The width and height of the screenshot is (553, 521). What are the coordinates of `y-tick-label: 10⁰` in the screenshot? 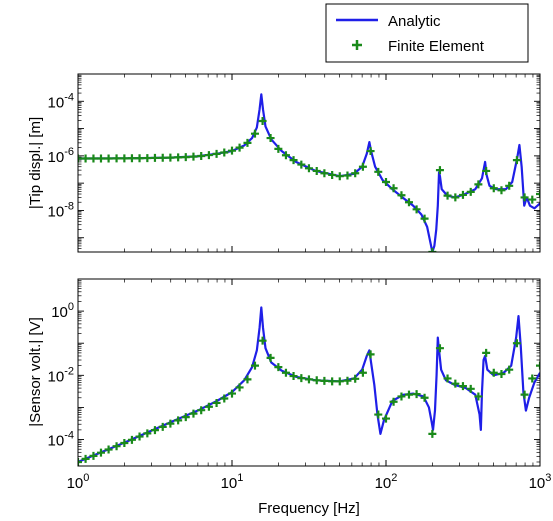 It's located at (62, 311).